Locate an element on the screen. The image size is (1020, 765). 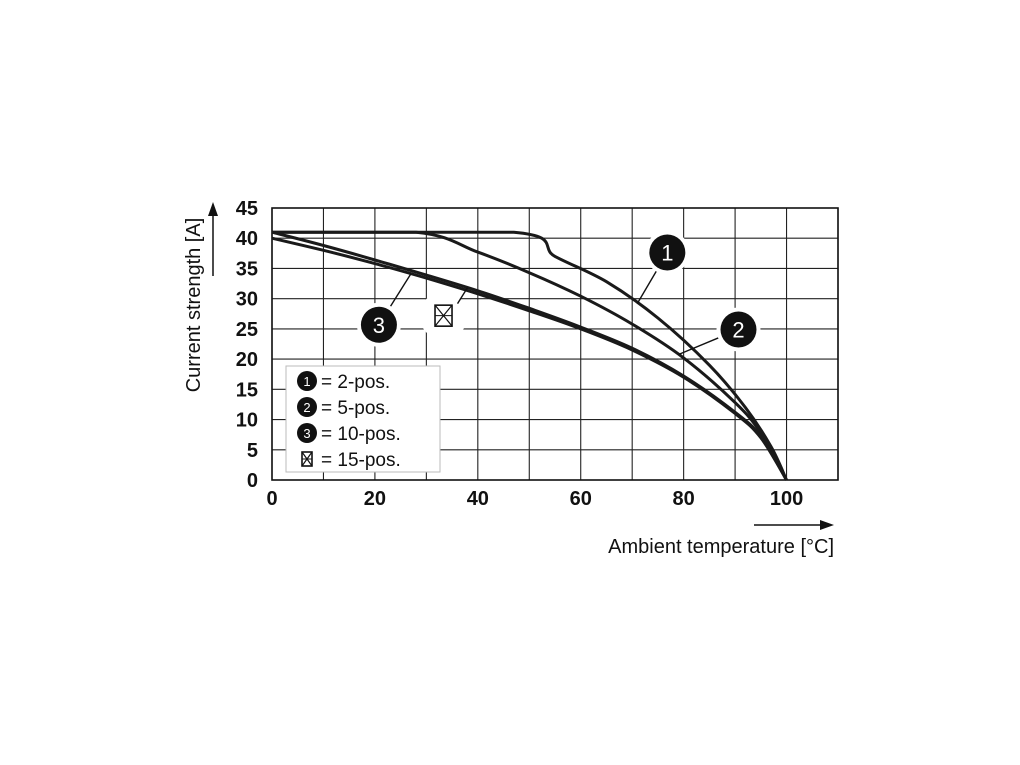
x-tick-label: 60 is located at coordinates (581, 499).